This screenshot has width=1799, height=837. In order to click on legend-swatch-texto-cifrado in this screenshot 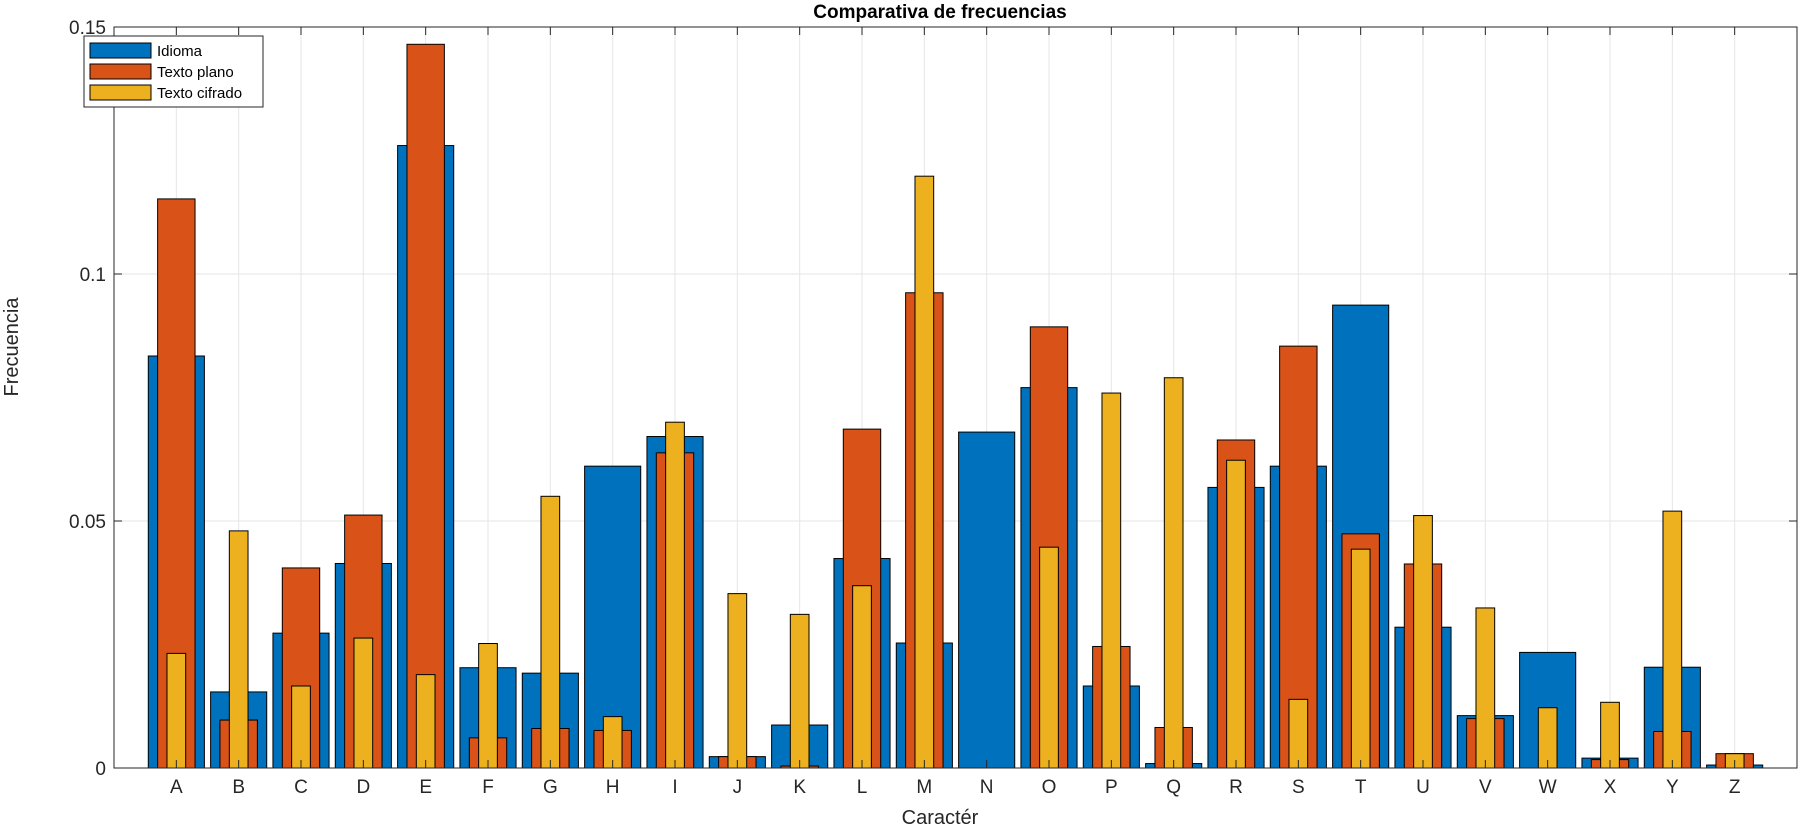, I will do `click(120, 92)`.